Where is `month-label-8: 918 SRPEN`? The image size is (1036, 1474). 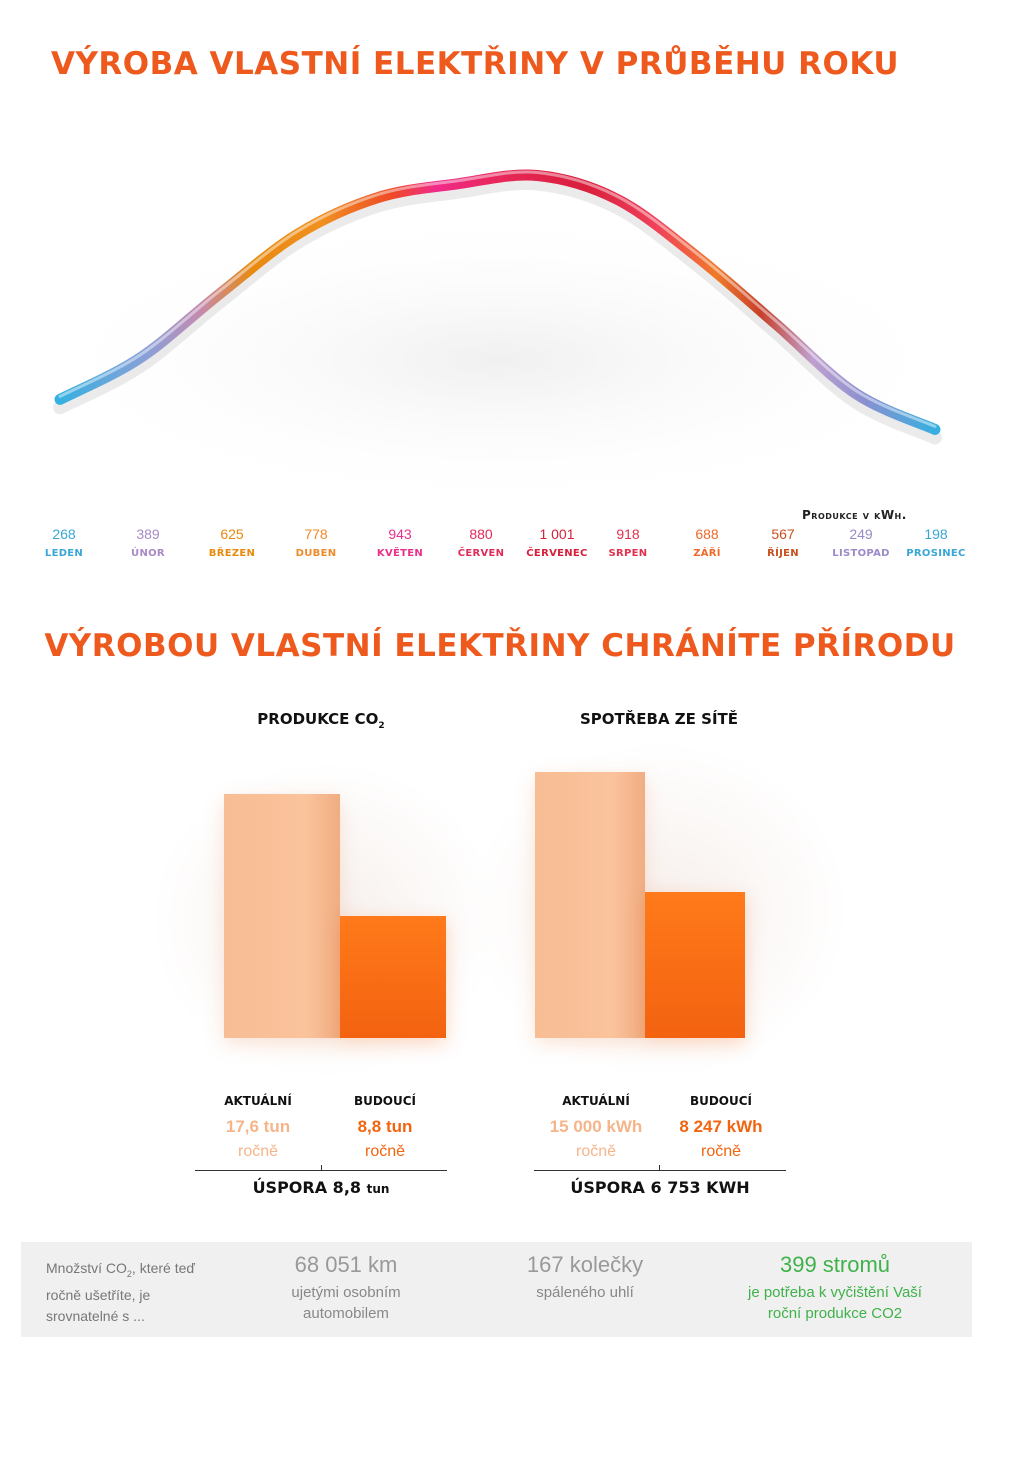
month-label-8: 918 SRPEN is located at coordinates (628, 542).